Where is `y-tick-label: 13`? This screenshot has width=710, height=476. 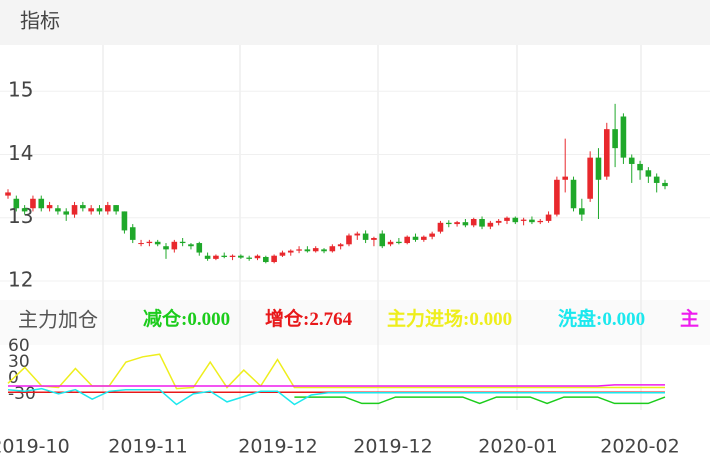 y-tick-label: 13 is located at coordinates (20, 216).